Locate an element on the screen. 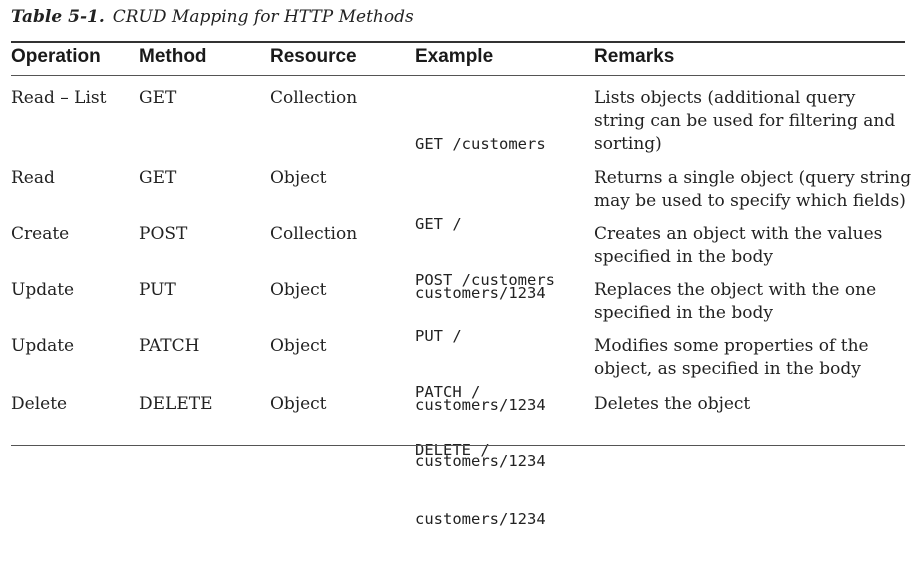 This screenshot has width=917, height=577. example-line: GET /customers is located at coordinates (480, 144).